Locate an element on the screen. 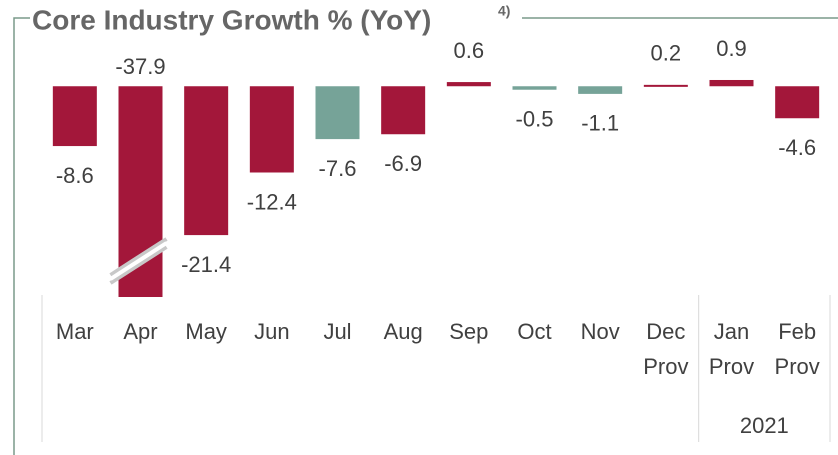 The image size is (838, 455). value-label: -7.6 is located at coordinates (338, 168).